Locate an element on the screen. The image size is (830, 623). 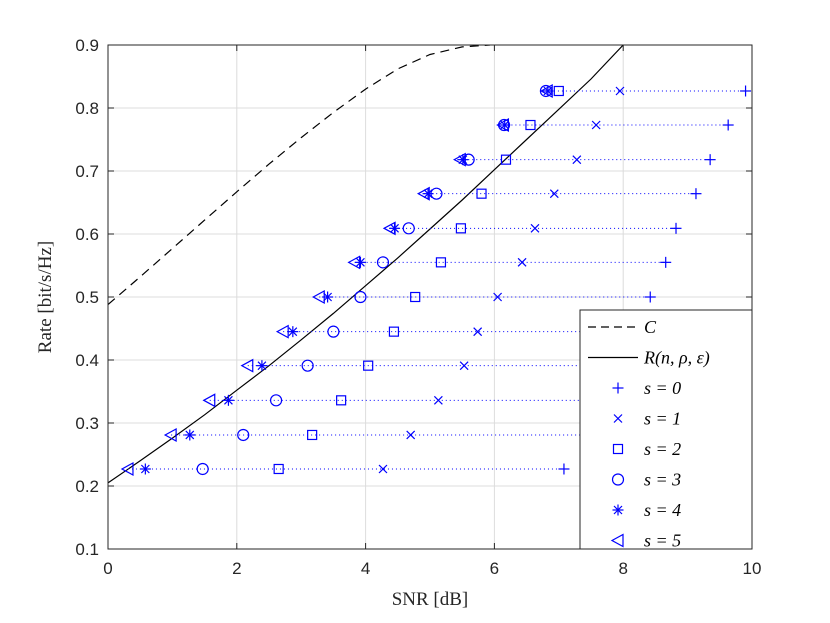
y-tick-label: 0.7 is located at coordinates (87, 171).